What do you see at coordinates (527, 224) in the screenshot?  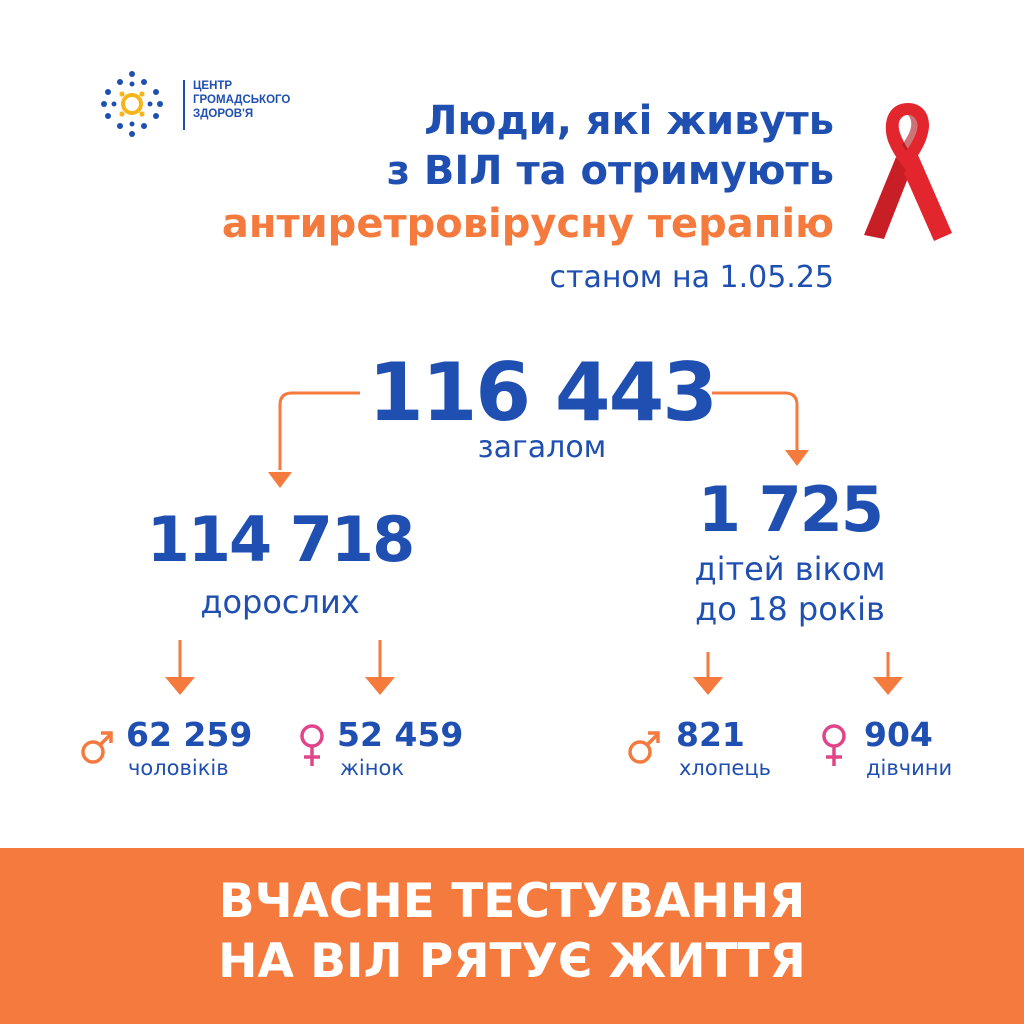 I see `title-line-3: антиретровірусну терапію` at bounding box center [527, 224].